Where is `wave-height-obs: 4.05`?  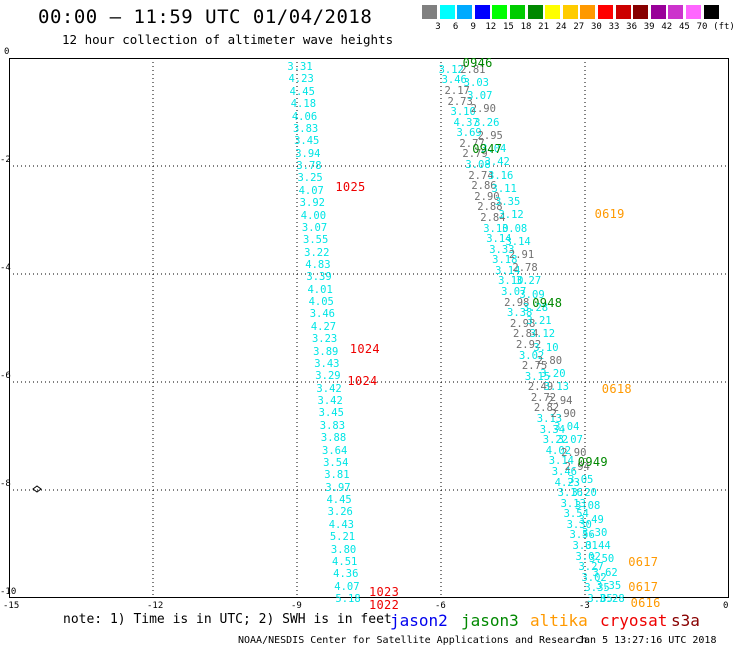 wave-height-obs: 4.05 is located at coordinates (321, 302).